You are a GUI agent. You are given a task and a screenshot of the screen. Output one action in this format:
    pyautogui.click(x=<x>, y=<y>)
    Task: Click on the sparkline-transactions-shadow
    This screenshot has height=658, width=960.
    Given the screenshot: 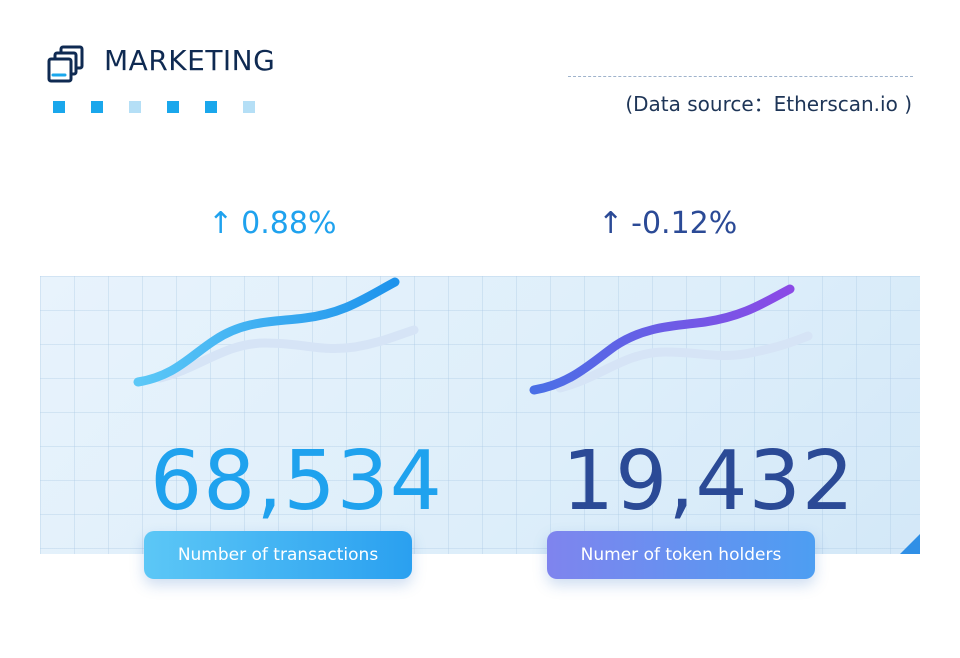 What is the action you would take?
    pyautogui.click(x=287, y=354)
    